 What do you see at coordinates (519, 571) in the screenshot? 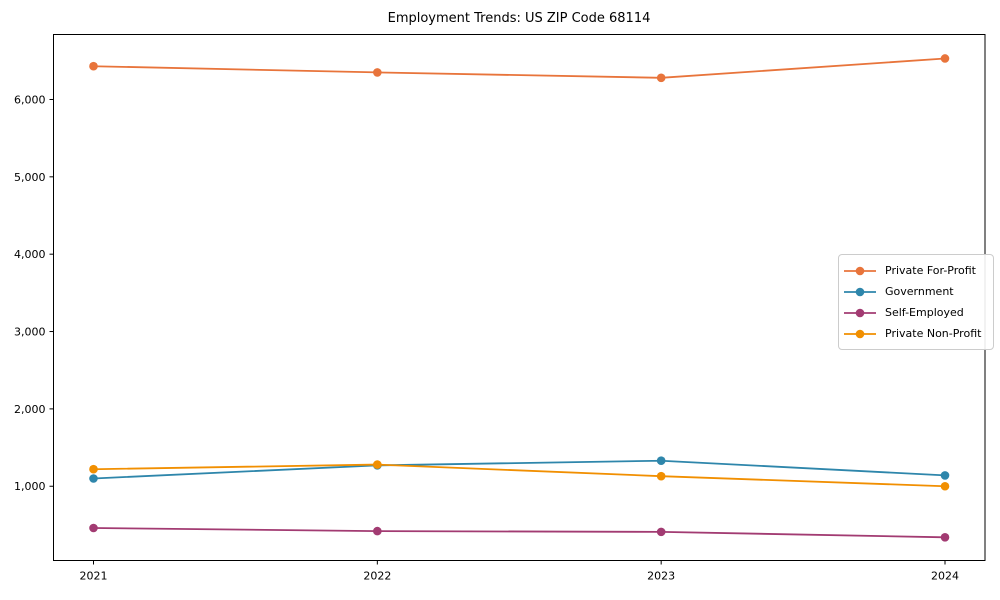
I see `x-axis: 2021 2022 2023 2024` at bounding box center [519, 571].